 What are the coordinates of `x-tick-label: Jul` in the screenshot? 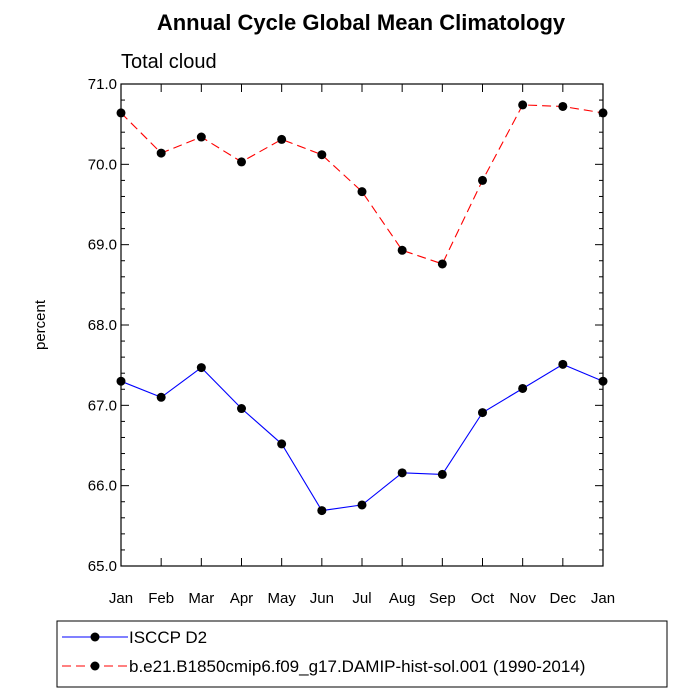 It's located at (361, 598).